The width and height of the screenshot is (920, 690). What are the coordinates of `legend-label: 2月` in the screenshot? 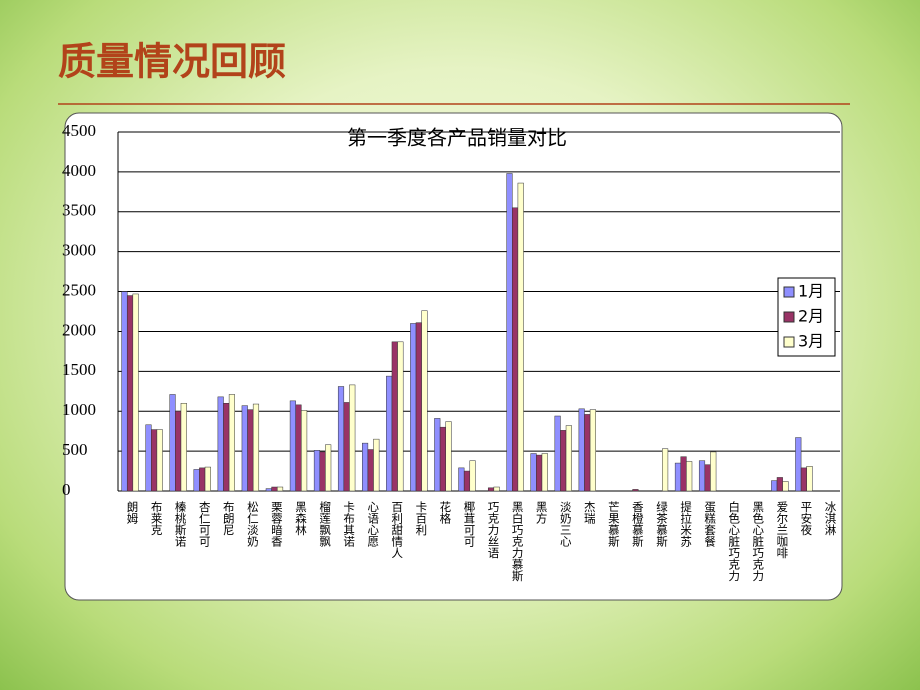 It's located at (811, 316).